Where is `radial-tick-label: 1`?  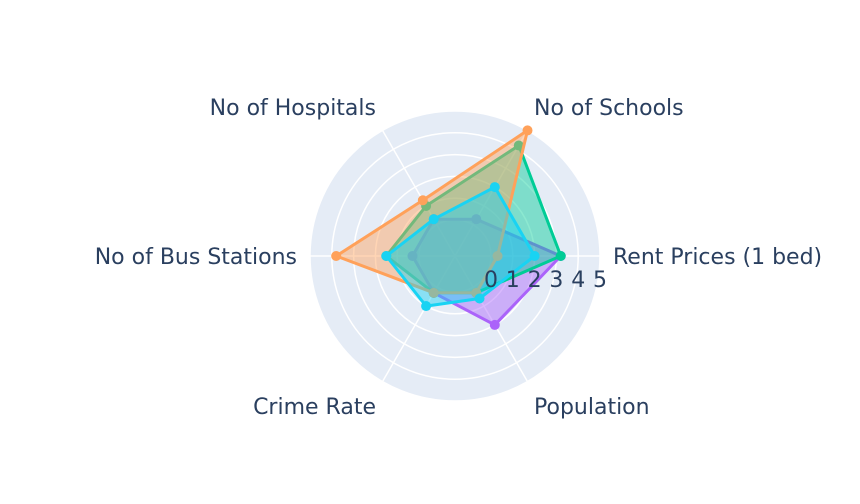
radial-tick-label: 1 is located at coordinates (513, 280).